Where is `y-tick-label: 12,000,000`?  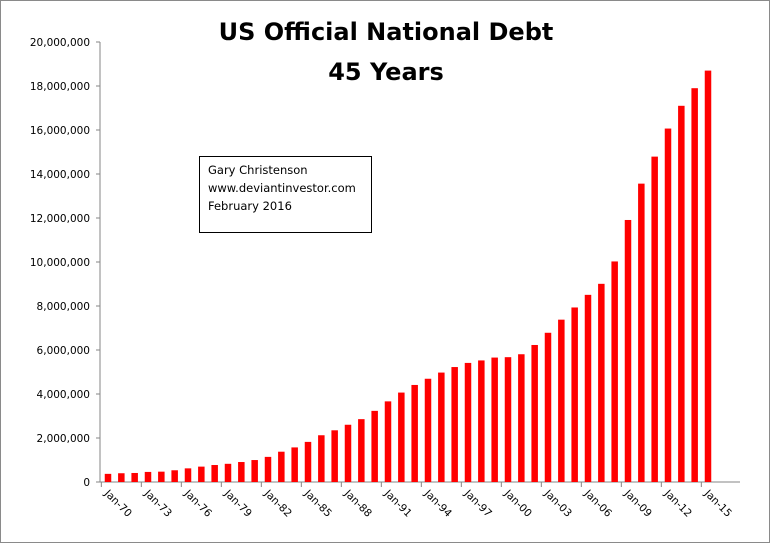 y-tick-label: 12,000,000 is located at coordinates (60, 219).